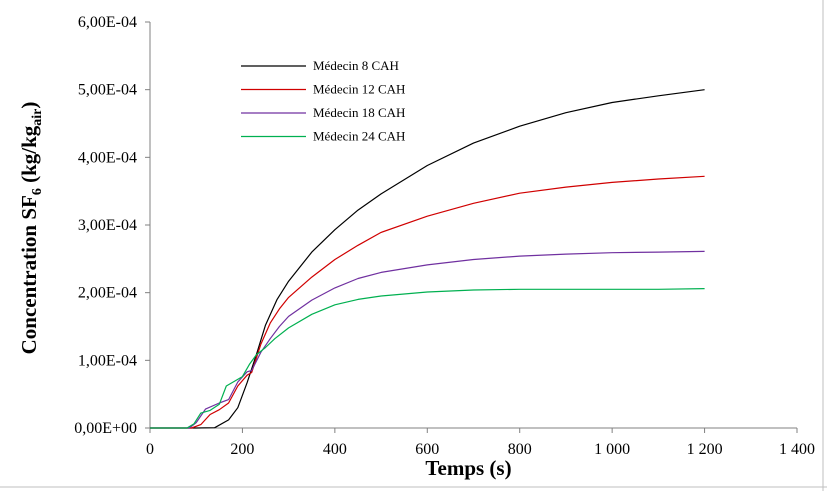 The width and height of the screenshot is (827, 496). Describe the element at coordinates (37, 117) in the screenshot. I see `y-axis-label-sub2: air` at that location.